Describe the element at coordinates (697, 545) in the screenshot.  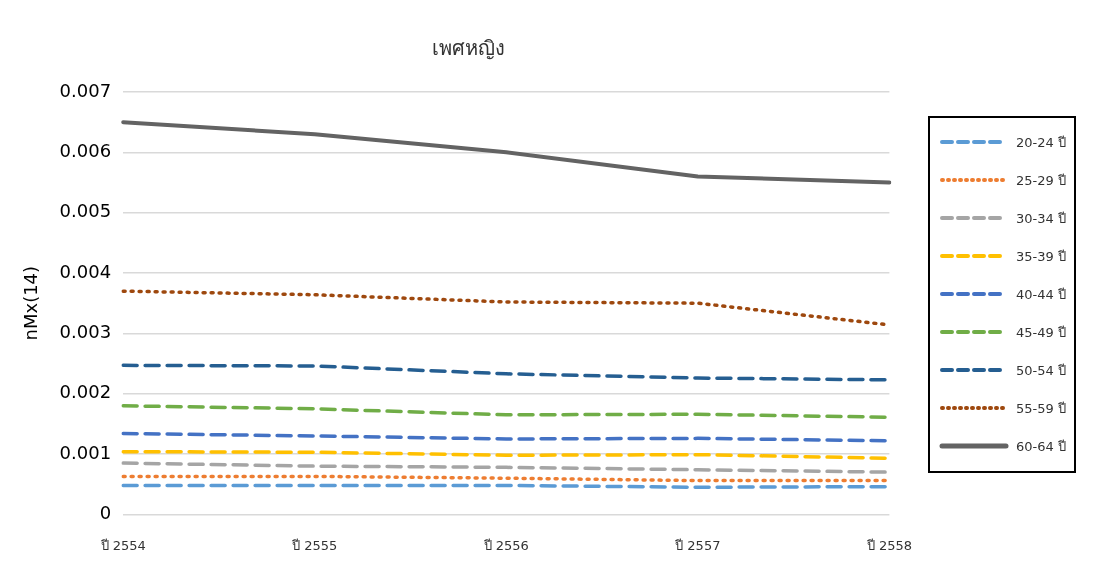
I see `x-tick-label: ปี 2557` at that location.